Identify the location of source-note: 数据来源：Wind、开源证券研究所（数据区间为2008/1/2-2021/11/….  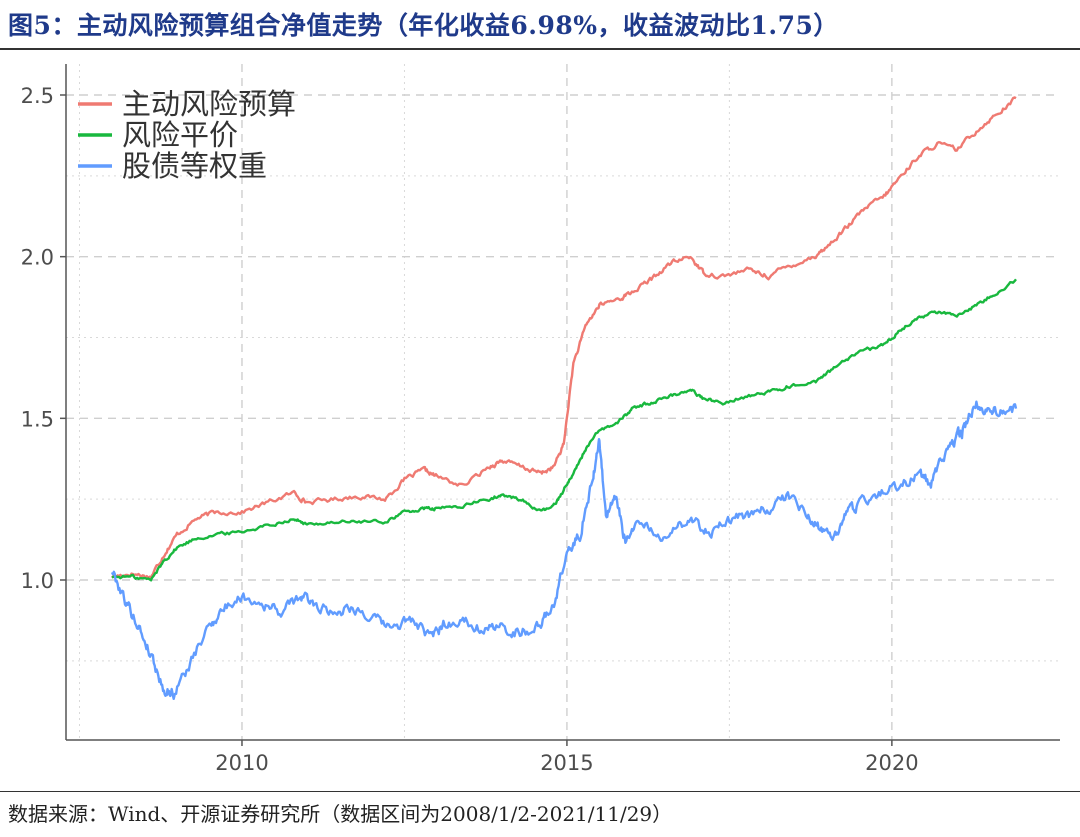
(340, 814).